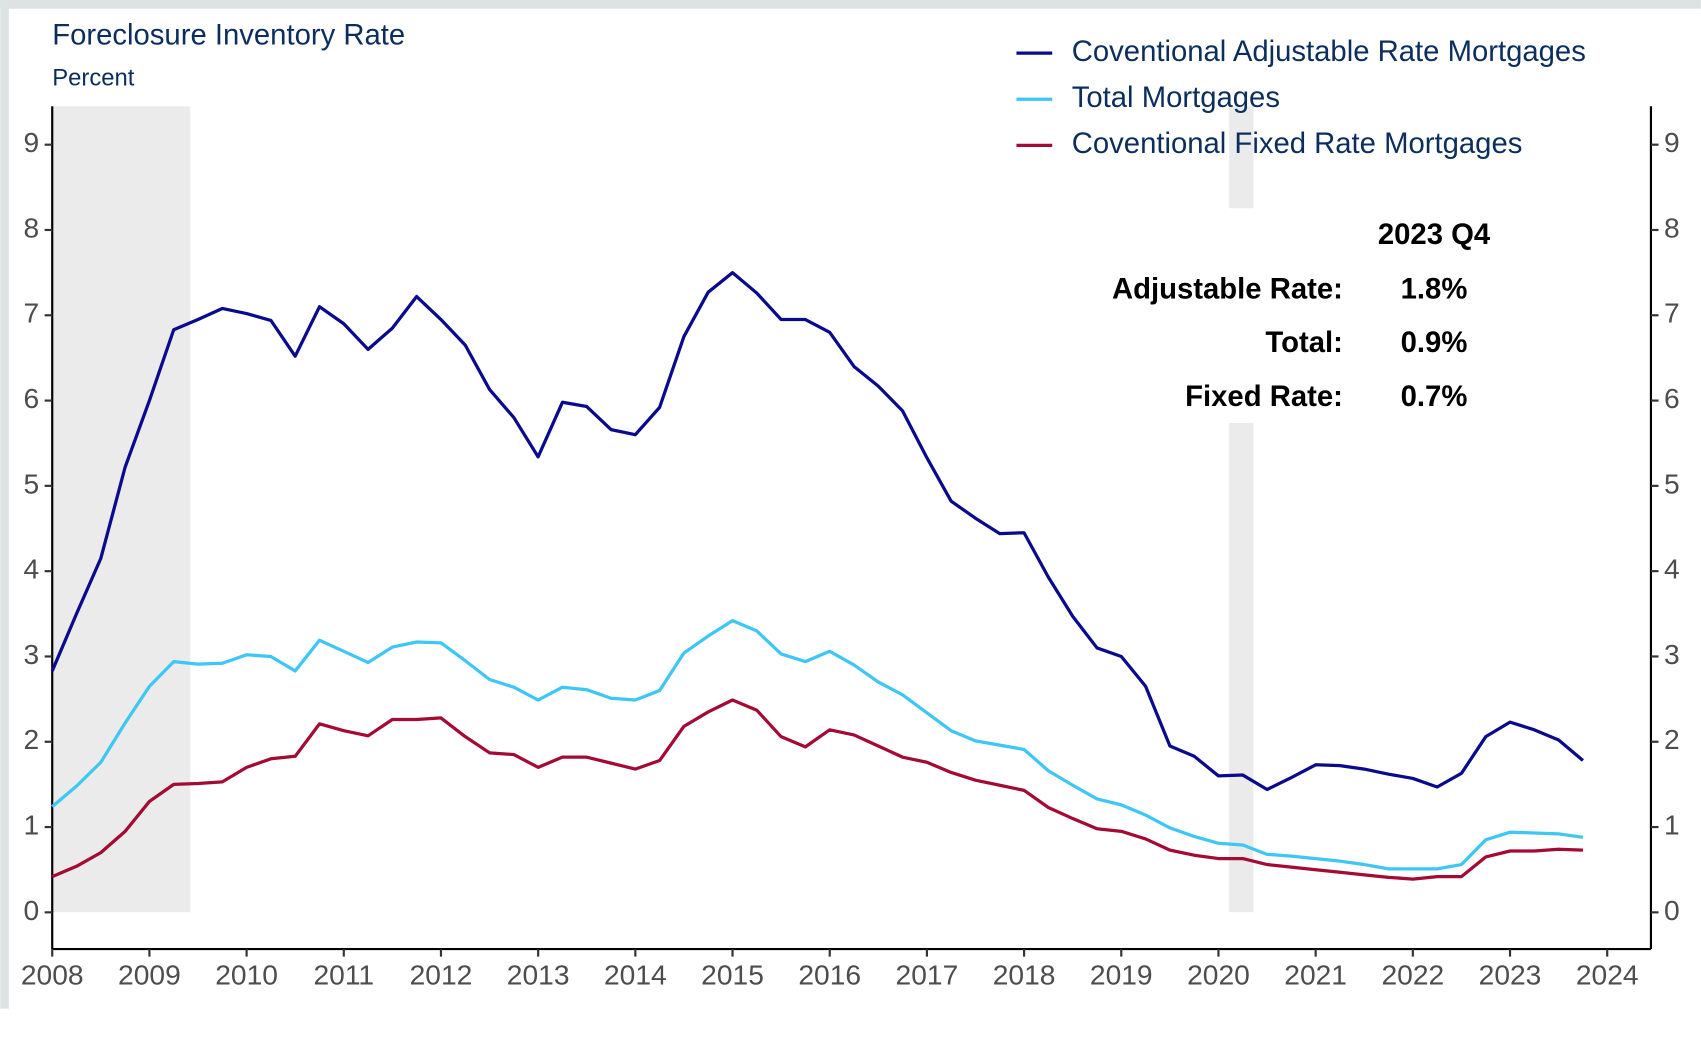  I want to click on y2-tick-label: 8, so click(1672, 227).